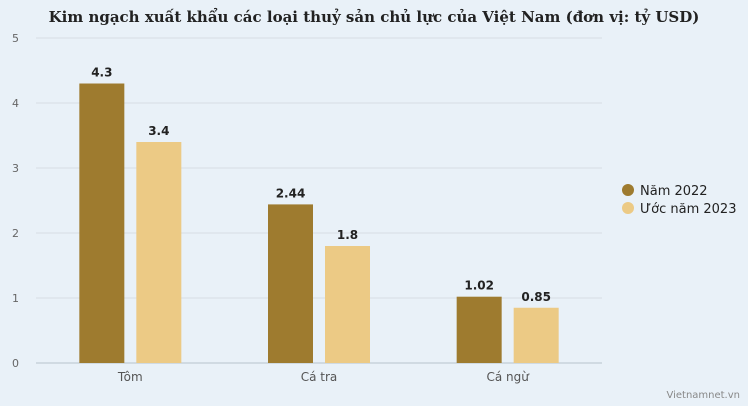 The height and width of the screenshot is (406, 748). What do you see at coordinates (347, 235) in the screenshot?
I see `data-label: 1.8` at bounding box center [347, 235].